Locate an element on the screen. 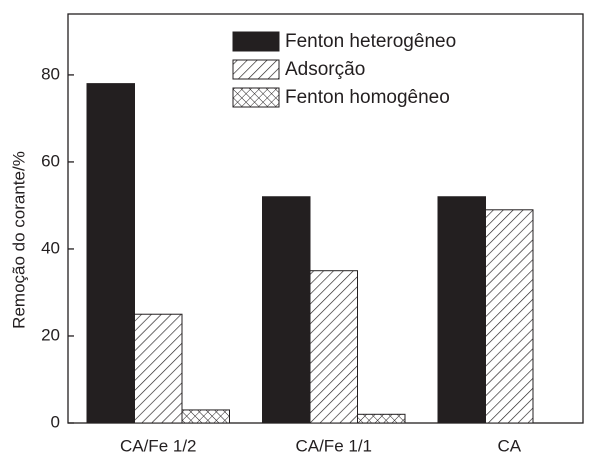 Image resolution: width=590 pixels, height=459 pixels. y-tick-label: 20 is located at coordinates (50, 334).